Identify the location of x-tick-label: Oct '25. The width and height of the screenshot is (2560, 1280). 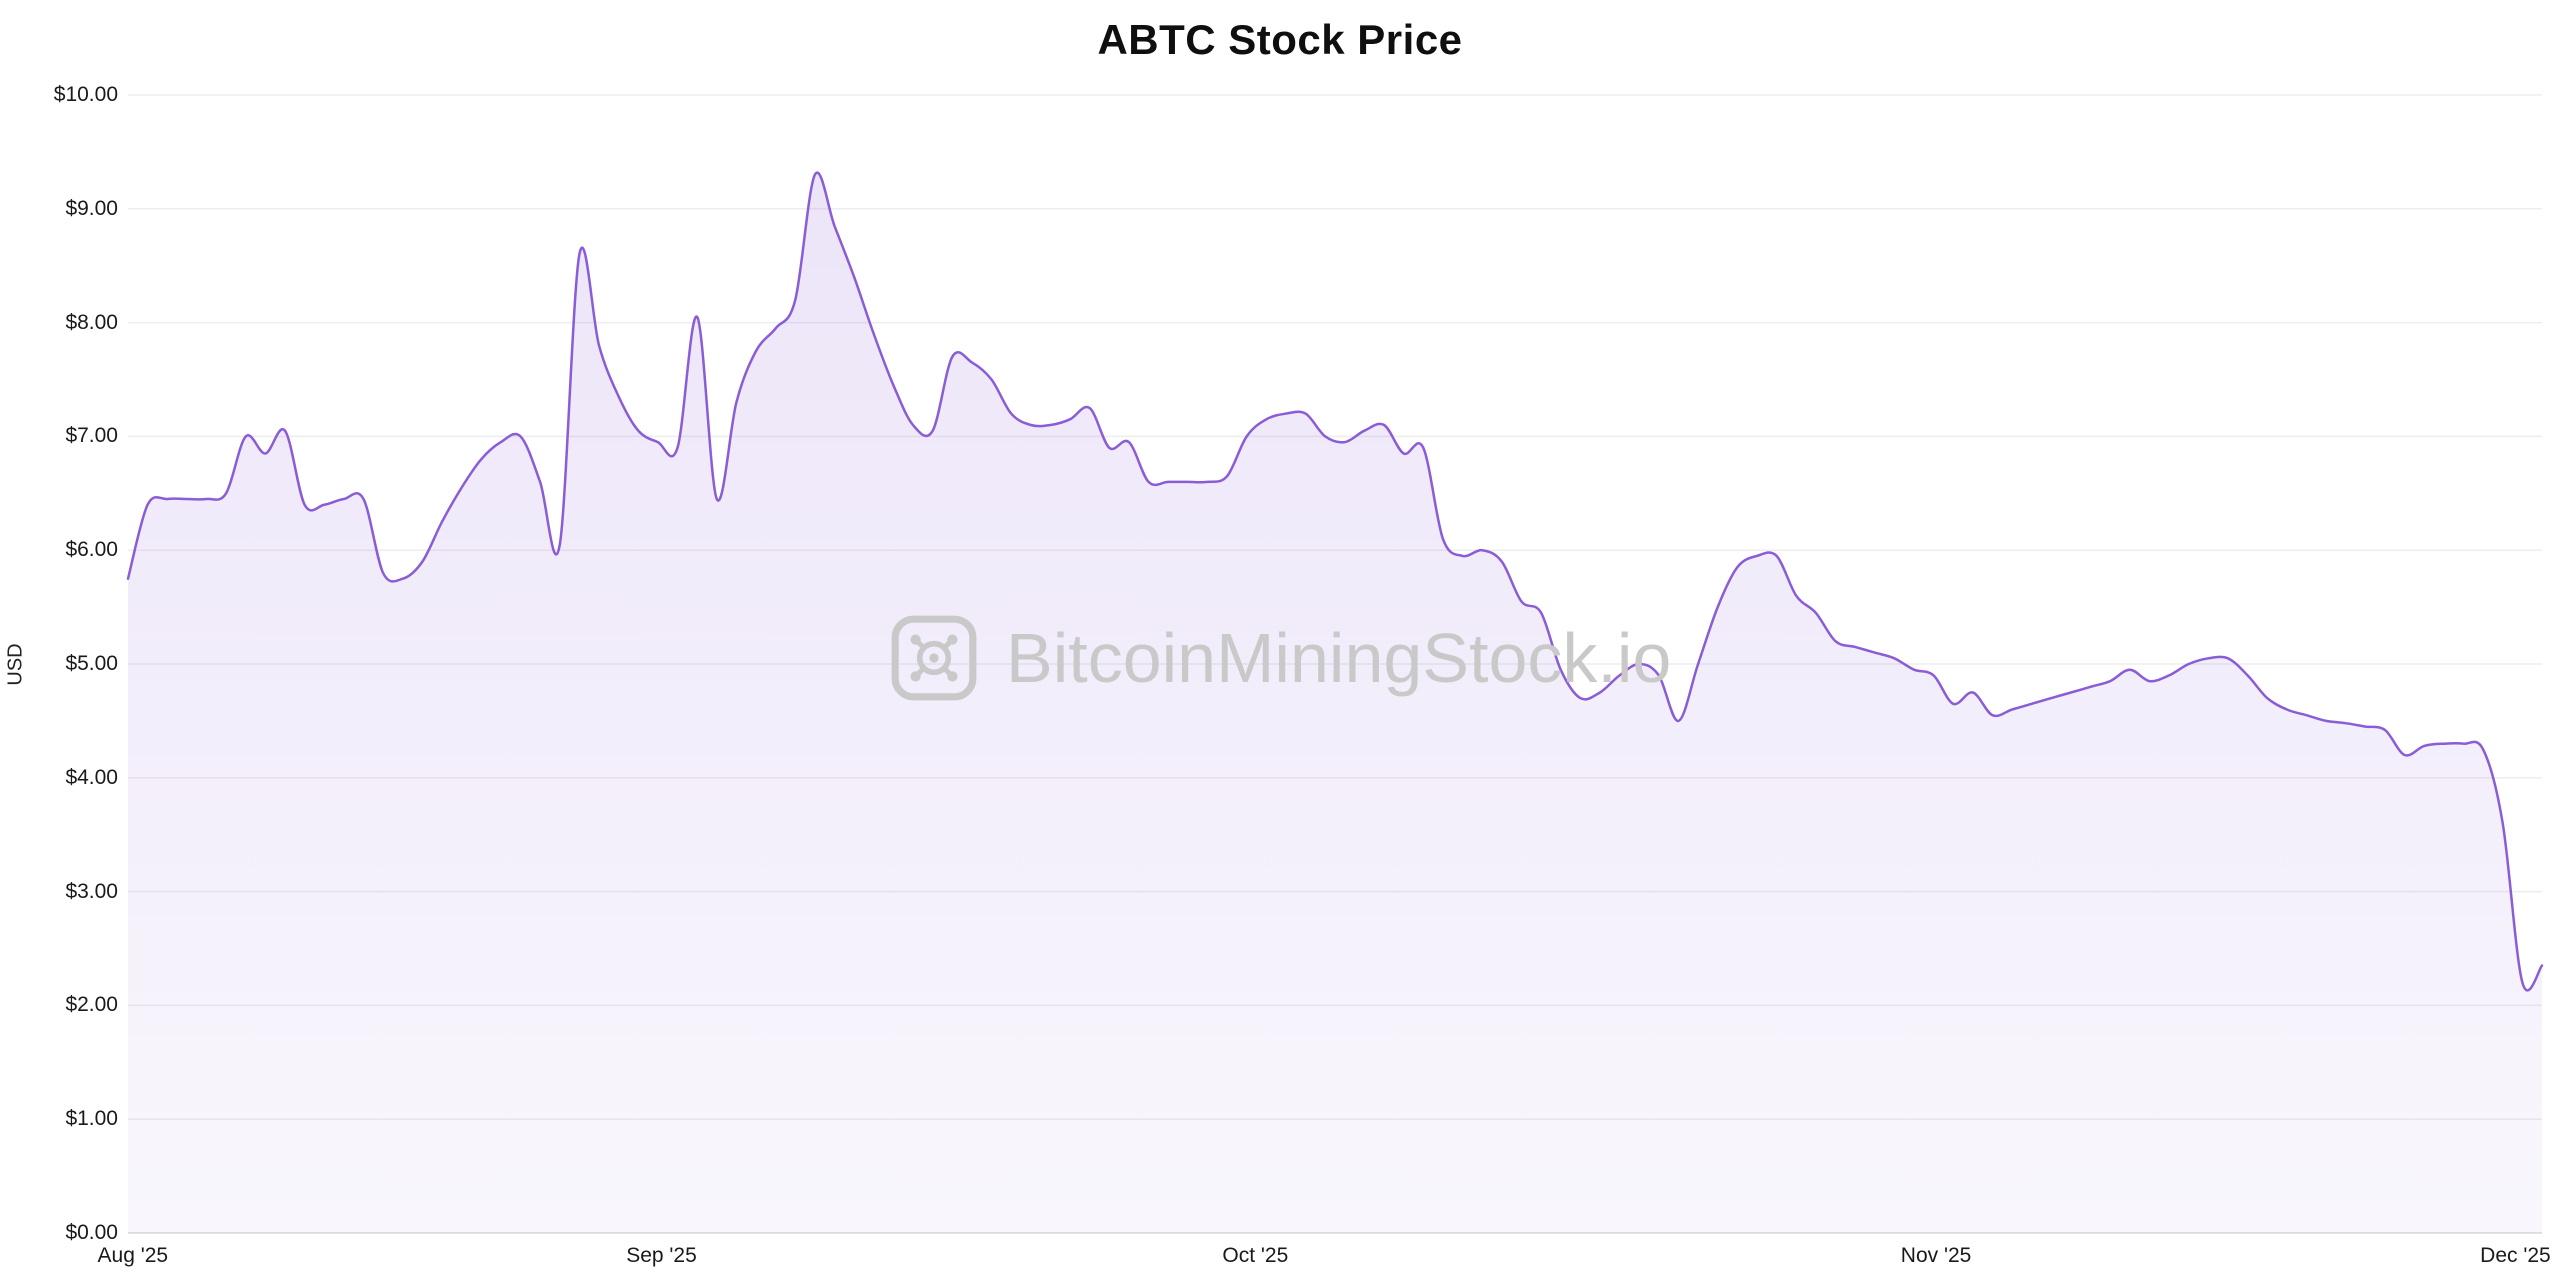
(1255, 1255).